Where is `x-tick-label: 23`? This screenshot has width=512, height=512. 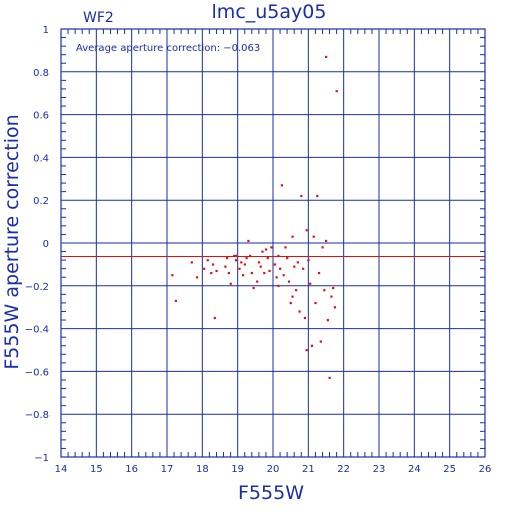
x-tick-label: 23 is located at coordinates (379, 469).